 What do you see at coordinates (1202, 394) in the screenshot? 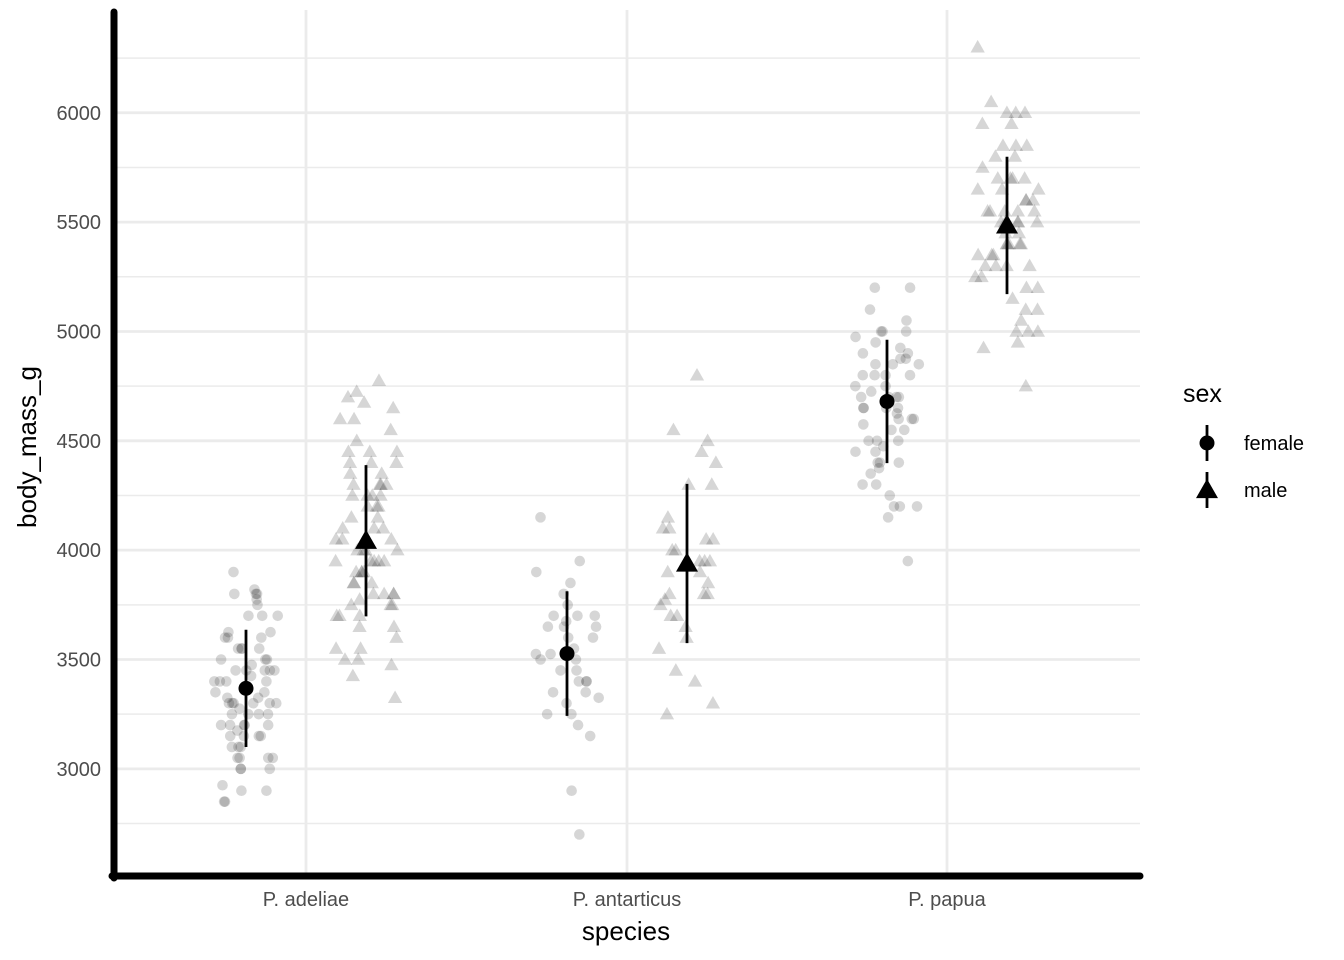
I see `legend-title: sex` at bounding box center [1202, 394].